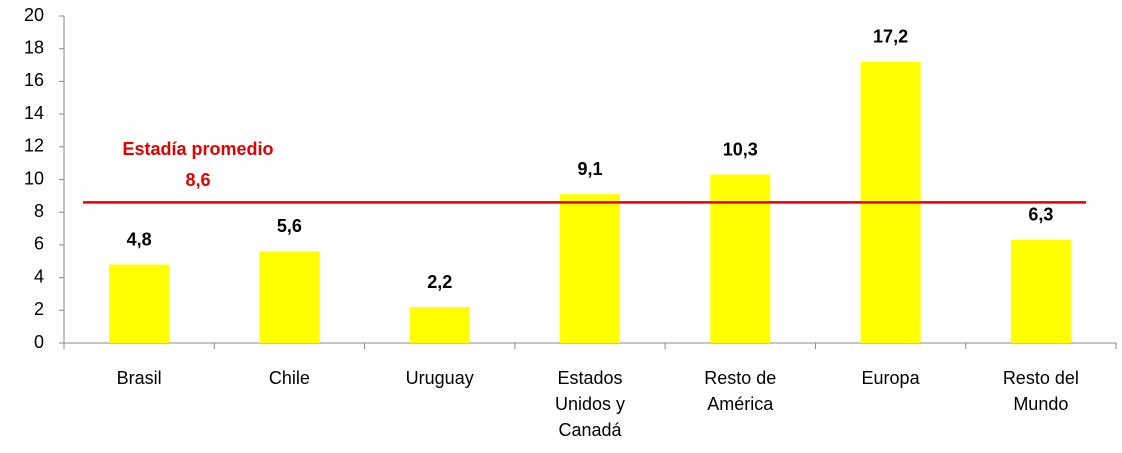 The height and width of the screenshot is (453, 1122). What do you see at coordinates (139, 239) in the screenshot?
I see `data-label: 4,8` at bounding box center [139, 239].